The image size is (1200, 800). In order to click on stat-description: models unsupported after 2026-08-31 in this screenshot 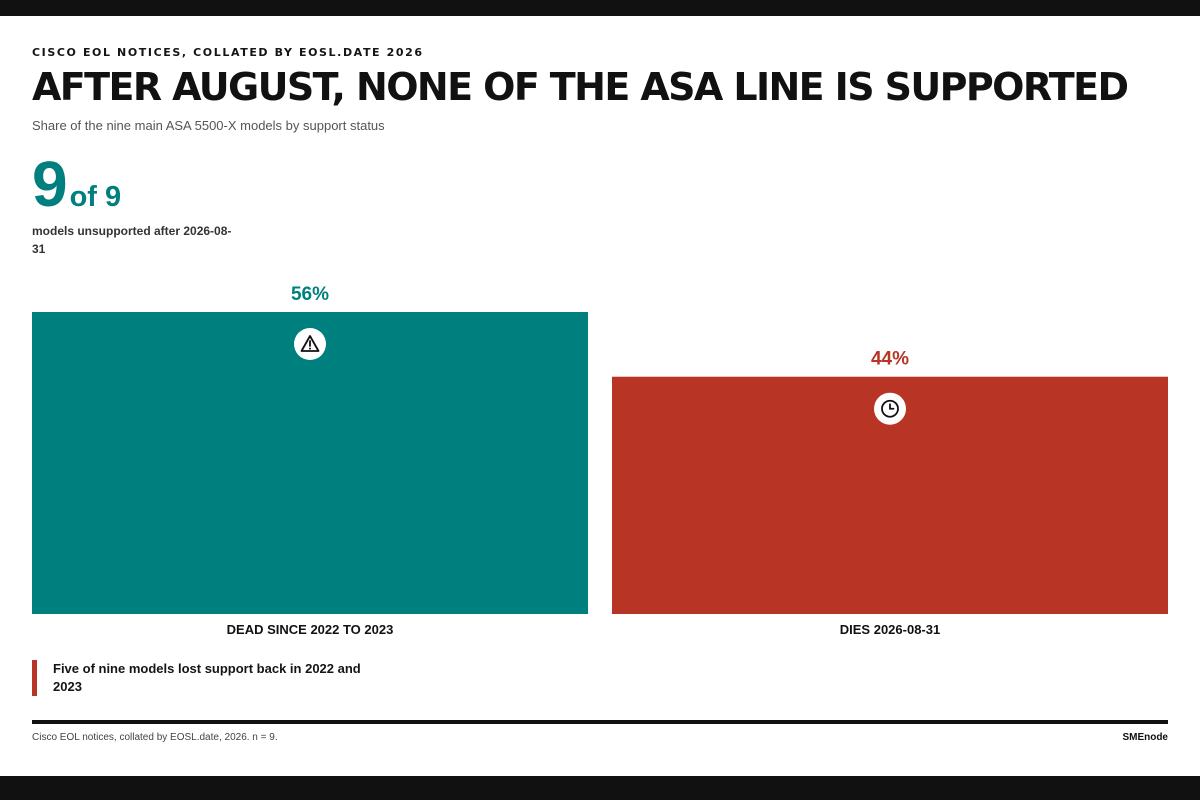, I will do `click(132, 240)`.